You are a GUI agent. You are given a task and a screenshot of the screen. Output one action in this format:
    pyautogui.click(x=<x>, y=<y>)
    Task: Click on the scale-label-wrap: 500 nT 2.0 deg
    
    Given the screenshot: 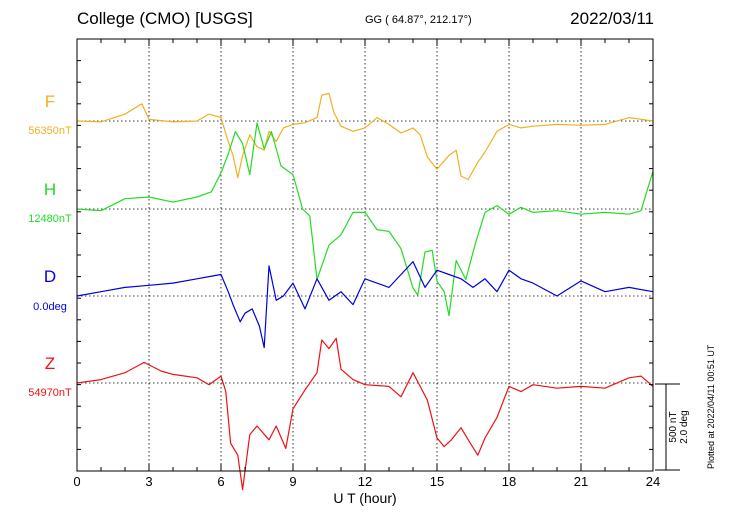 What is the action you would take?
    pyautogui.click(x=679, y=427)
    